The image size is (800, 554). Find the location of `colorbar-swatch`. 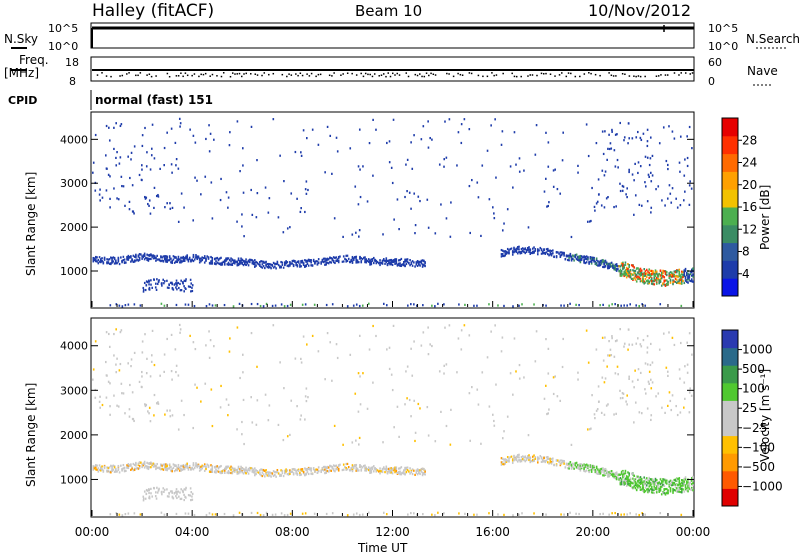

colorbar-swatch is located at coordinates (730, 145).